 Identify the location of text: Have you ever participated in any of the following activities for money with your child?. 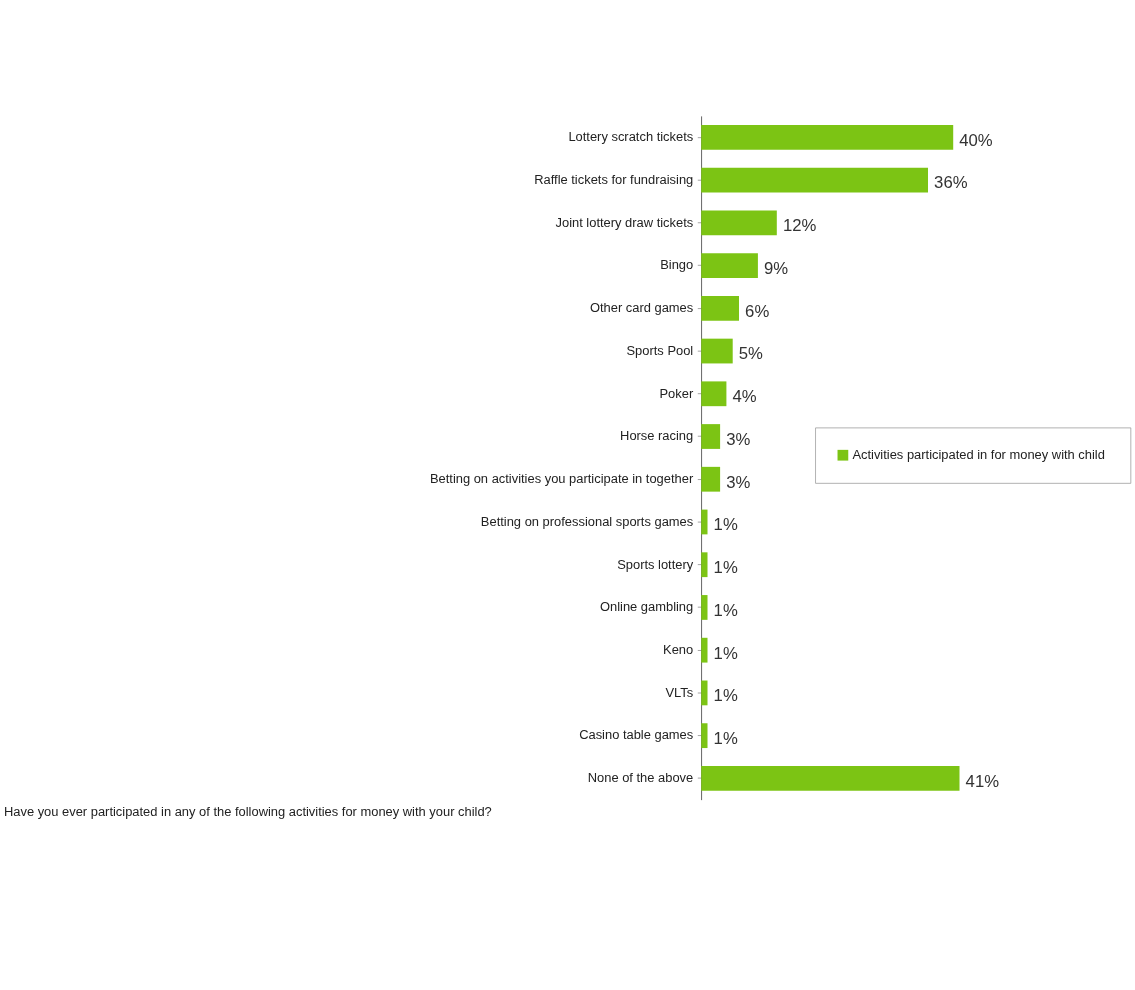
(247, 811).